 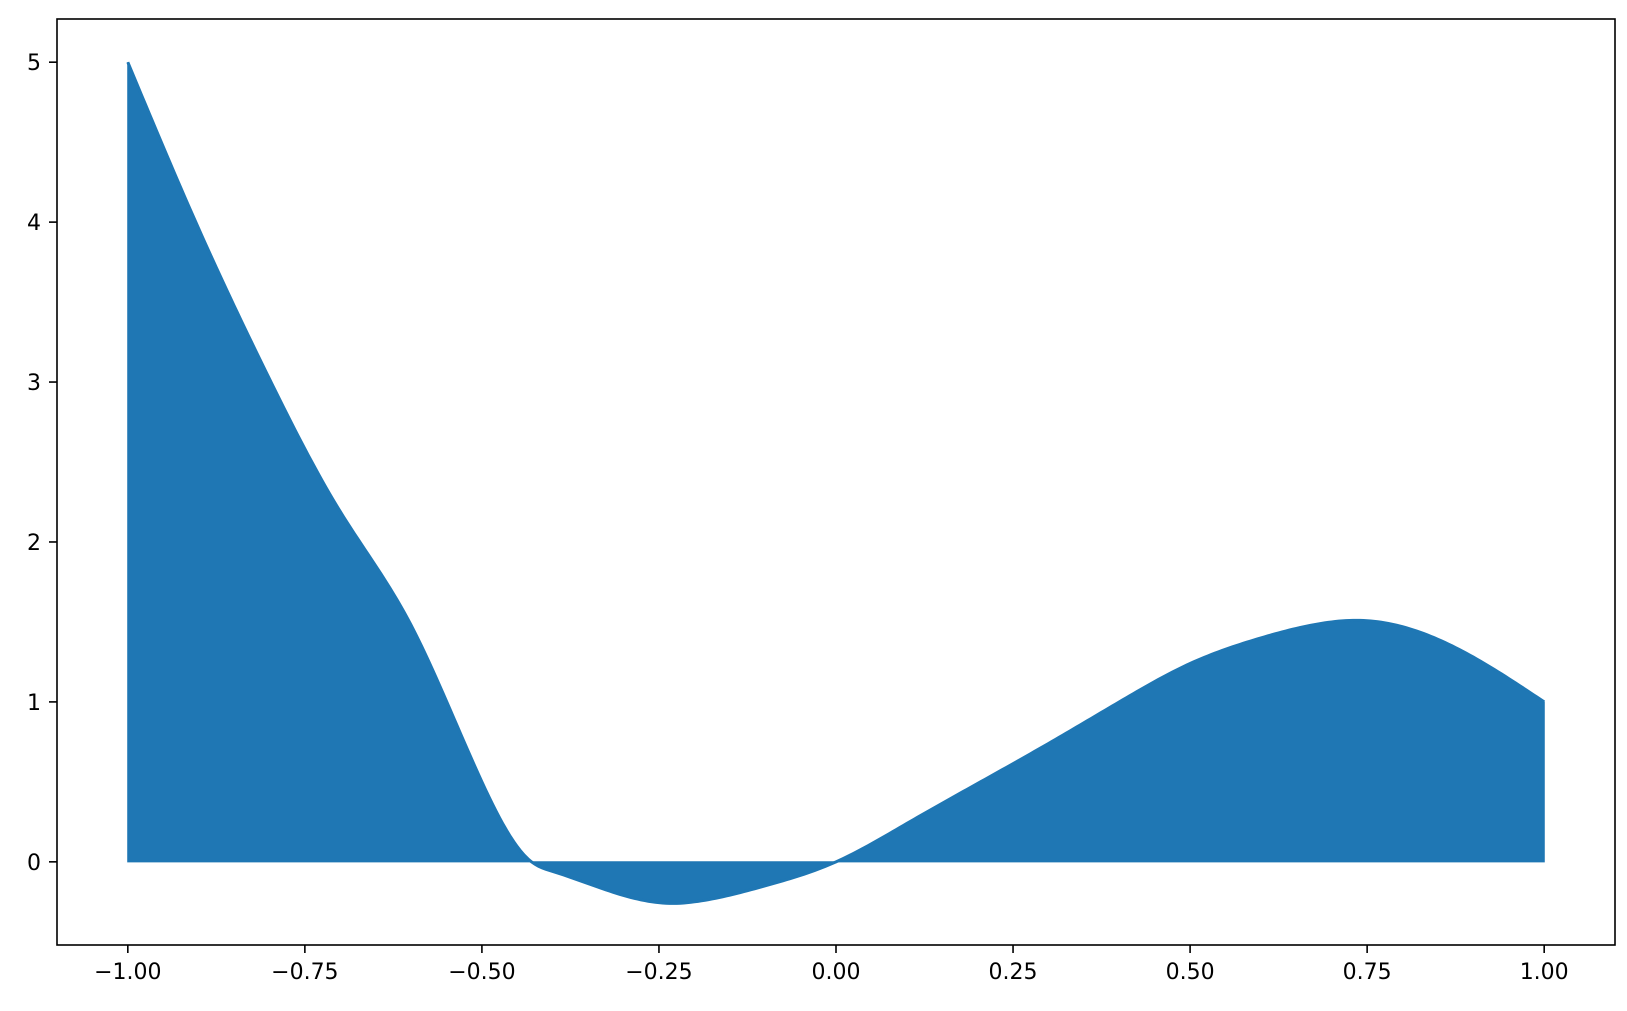 What do you see at coordinates (304, 972) in the screenshot?
I see `x-tick-label: −0.75` at bounding box center [304, 972].